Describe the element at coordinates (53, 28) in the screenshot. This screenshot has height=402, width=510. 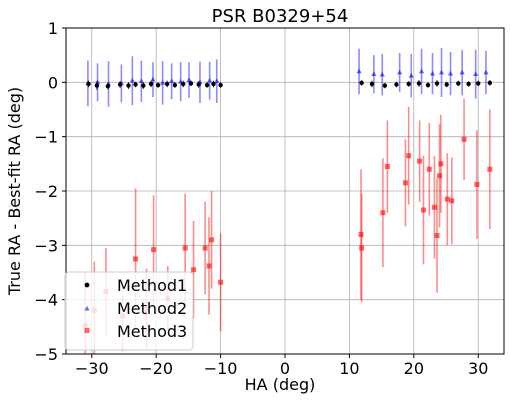
I see `y-tick-label: 1` at that location.